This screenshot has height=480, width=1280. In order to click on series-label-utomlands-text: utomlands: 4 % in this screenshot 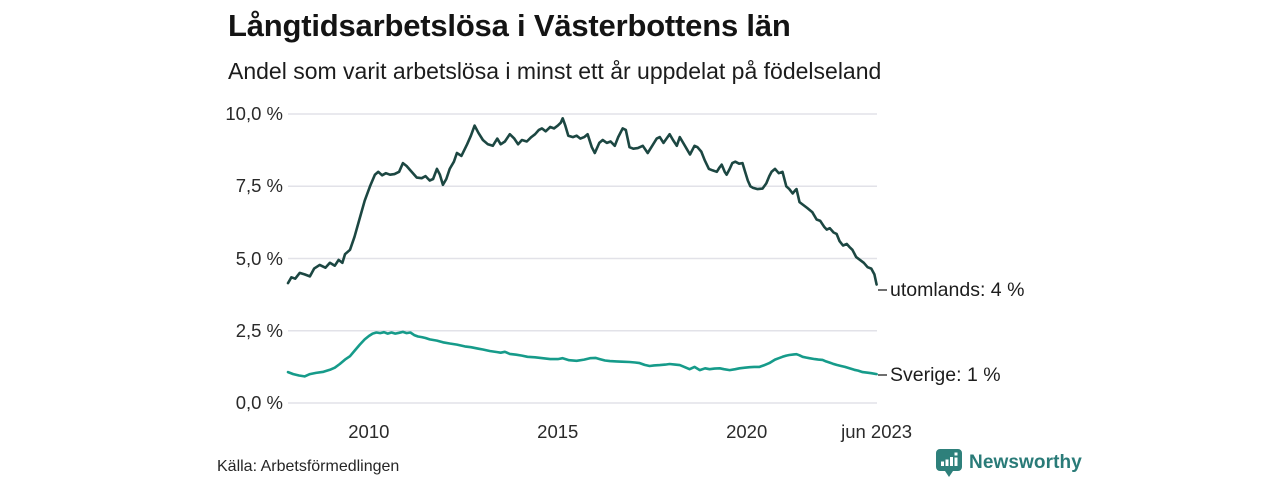, I will do `click(957, 289)`.